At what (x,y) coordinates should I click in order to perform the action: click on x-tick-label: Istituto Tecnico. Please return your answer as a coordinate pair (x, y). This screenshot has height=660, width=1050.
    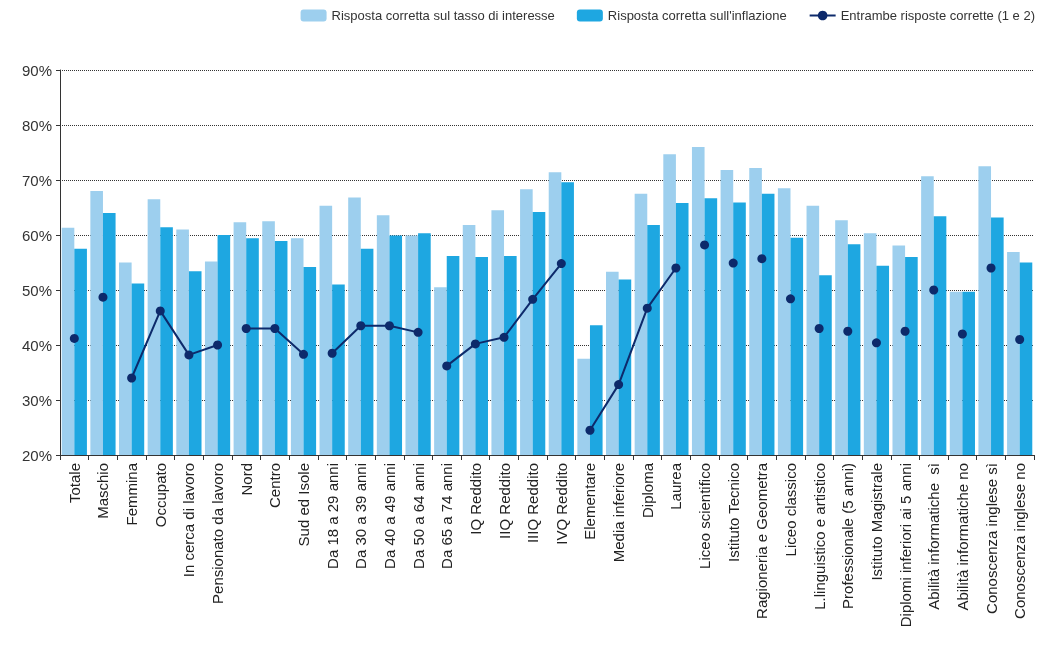
    Looking at the image, I should click on (733, 512).